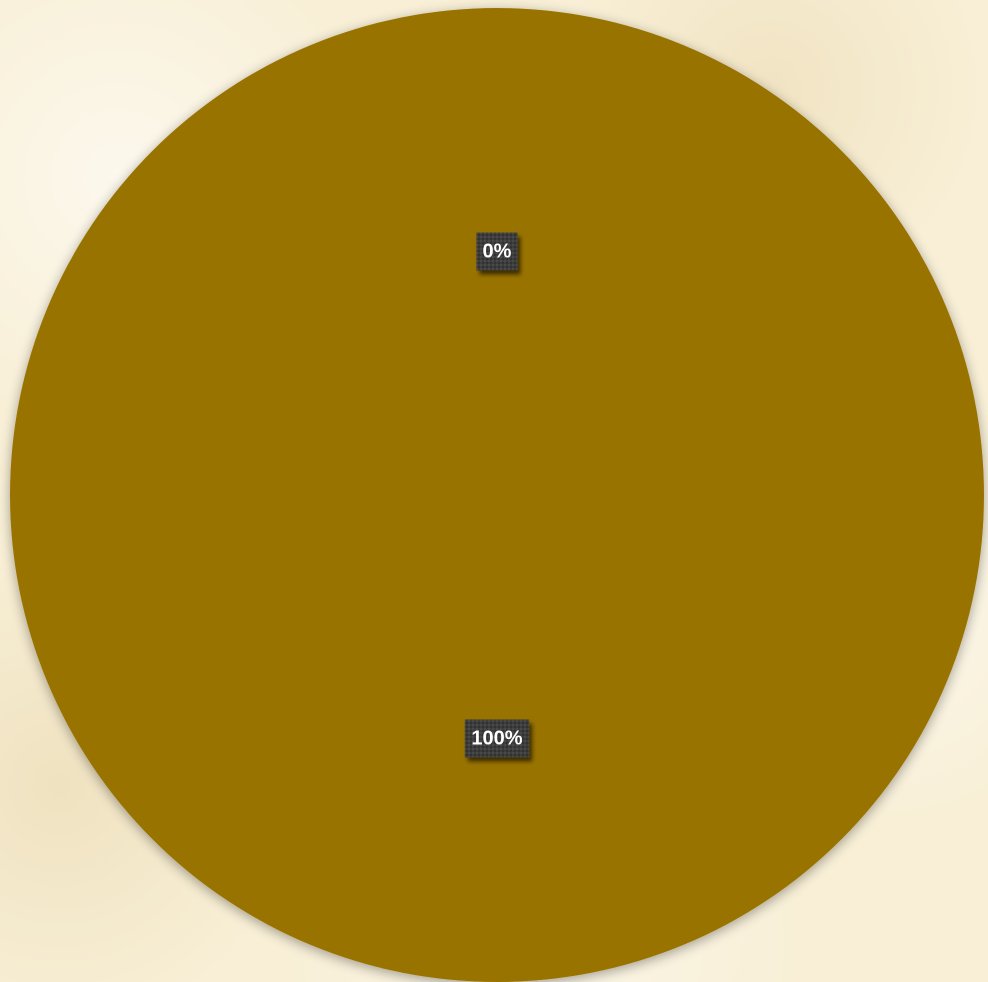  I want to click on data-label-text-1: 100%, so click(496, 739).